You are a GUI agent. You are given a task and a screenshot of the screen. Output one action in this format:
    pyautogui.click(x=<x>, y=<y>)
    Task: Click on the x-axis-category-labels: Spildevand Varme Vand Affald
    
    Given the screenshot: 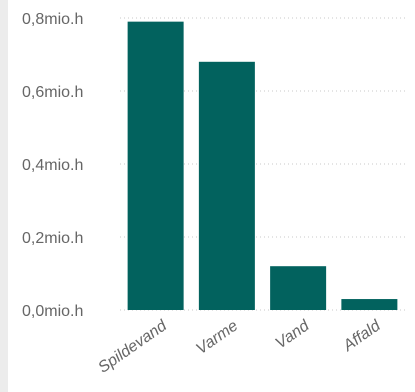 What is the action you would take?
    pyautogui.click(x=239, y=347)
    